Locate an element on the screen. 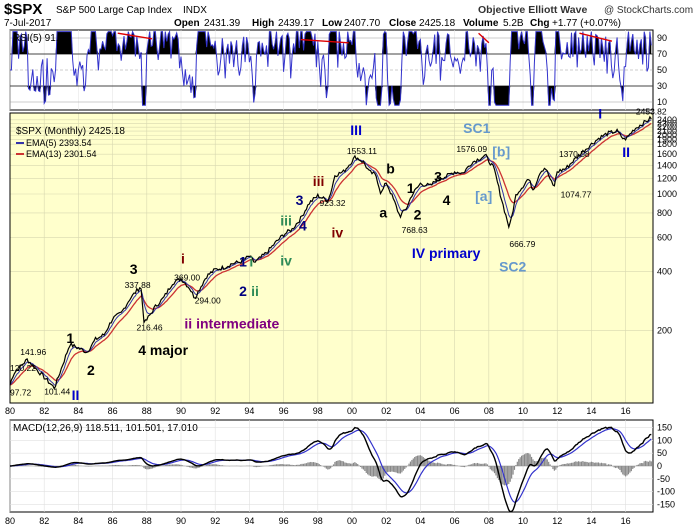  close-value: 2425.18 is located at coordinates (437, 23).